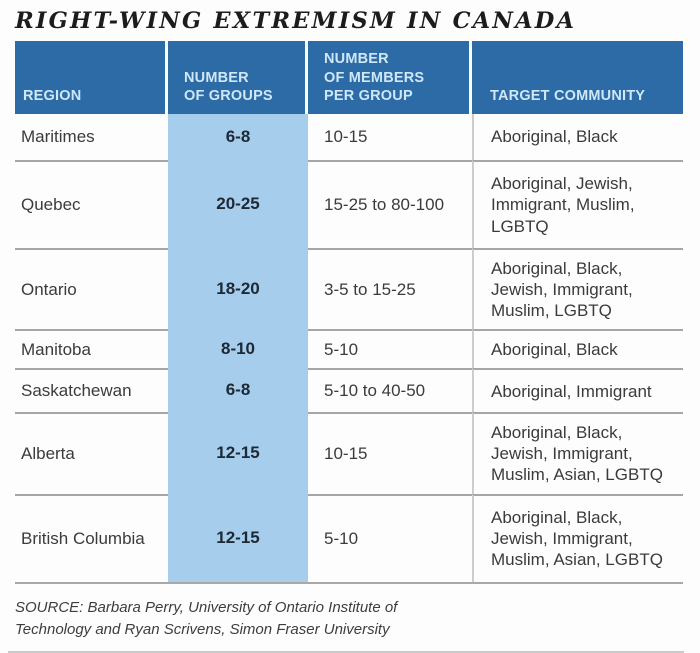  Describe the element at coordinates (238, 204) in the screenshot. I see `groups-cell: 20-25` at that location.